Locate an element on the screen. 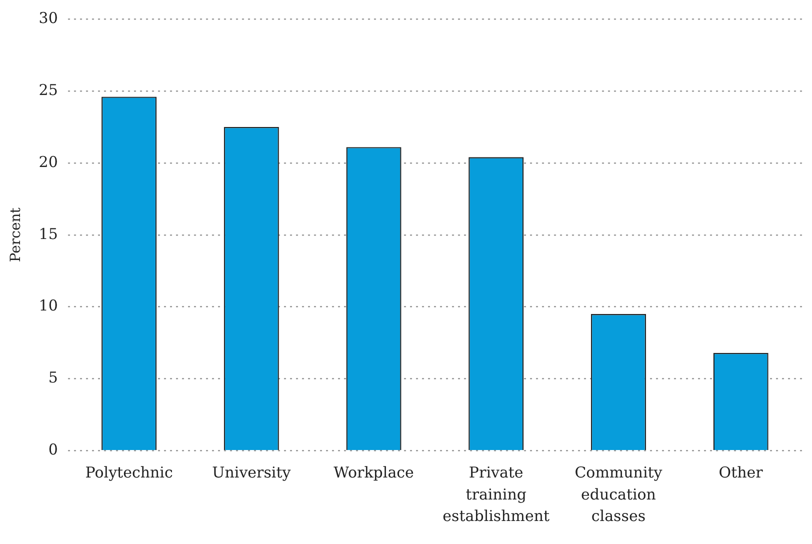  x-tick-label: University is located at coordinates (252, 473).